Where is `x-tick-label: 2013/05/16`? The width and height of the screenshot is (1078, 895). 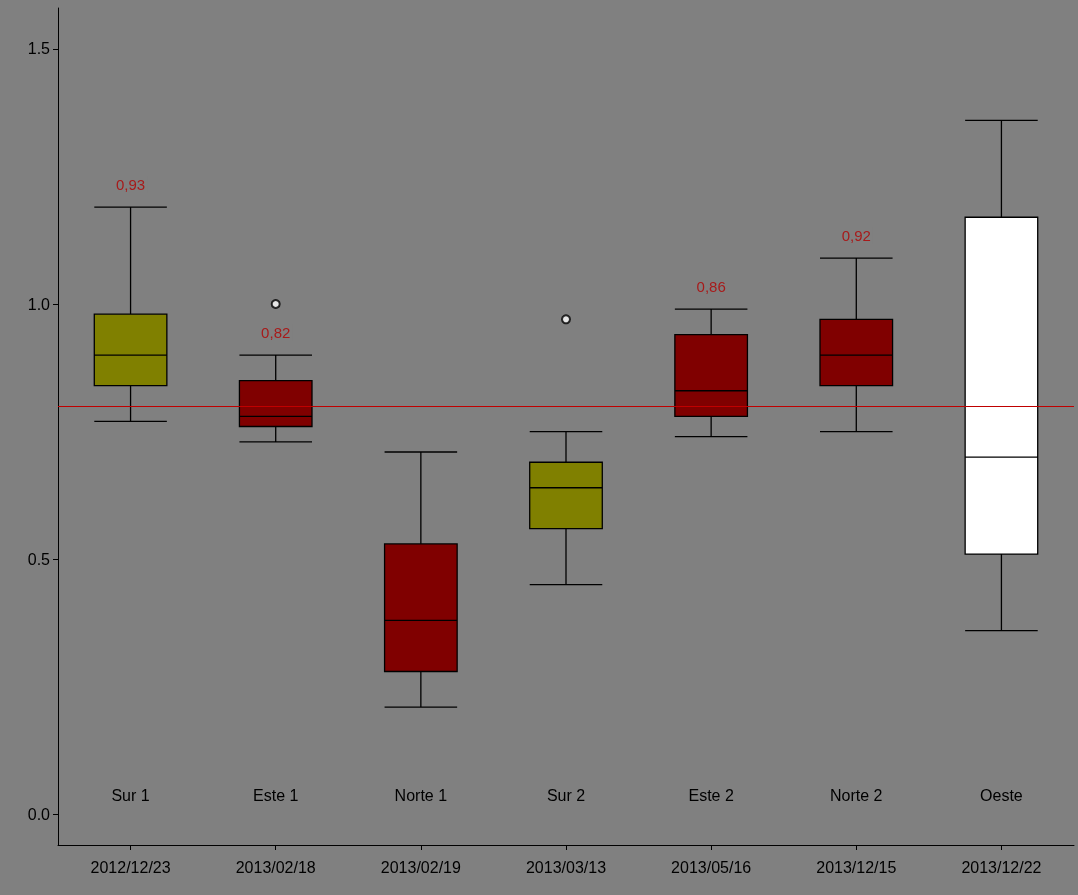 x-tick-label: 2013/05/16 is located at coordinates (711, 867).